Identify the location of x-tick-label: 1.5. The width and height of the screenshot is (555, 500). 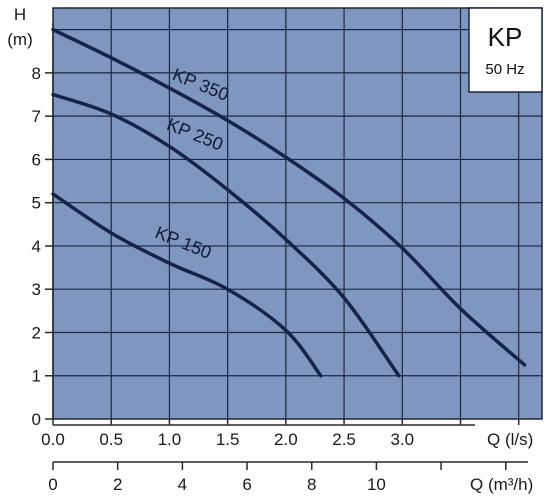
(228, 439).